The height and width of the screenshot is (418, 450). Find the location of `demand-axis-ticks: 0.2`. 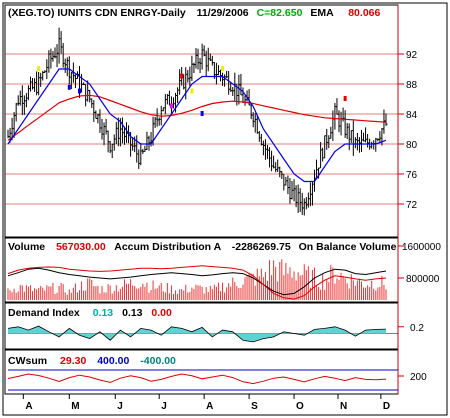

demand-axis-ticks: 0.2 is located at coordinates (411, 328).